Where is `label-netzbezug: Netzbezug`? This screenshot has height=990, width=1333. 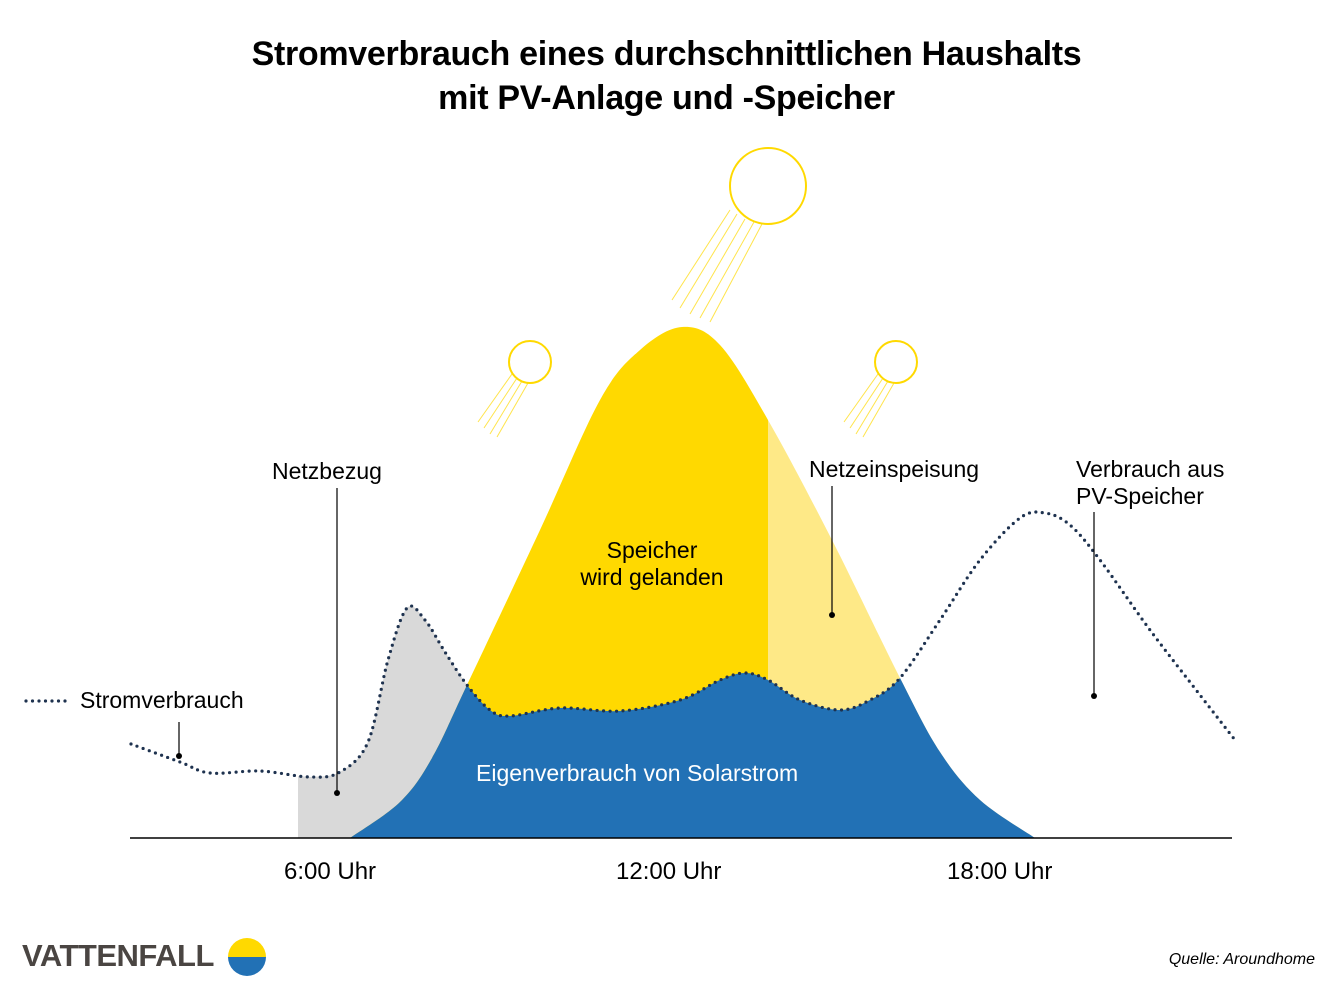
label-netzbezug: Netzbezug is located at coordinates (327, 471).